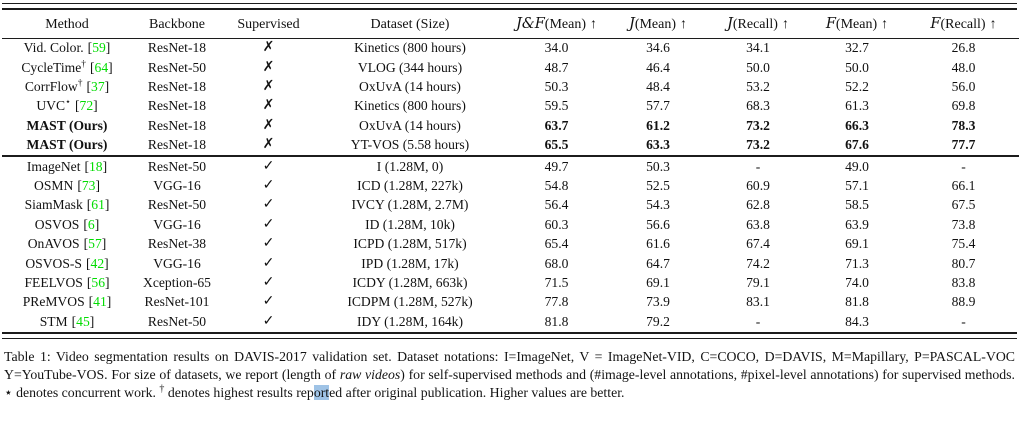 The width and height of the screenshot is (1019, 448). What do you see at coordinates (98, 205) in the screenshot?
I see `citation: [61]` at bounding box center [98, 205].